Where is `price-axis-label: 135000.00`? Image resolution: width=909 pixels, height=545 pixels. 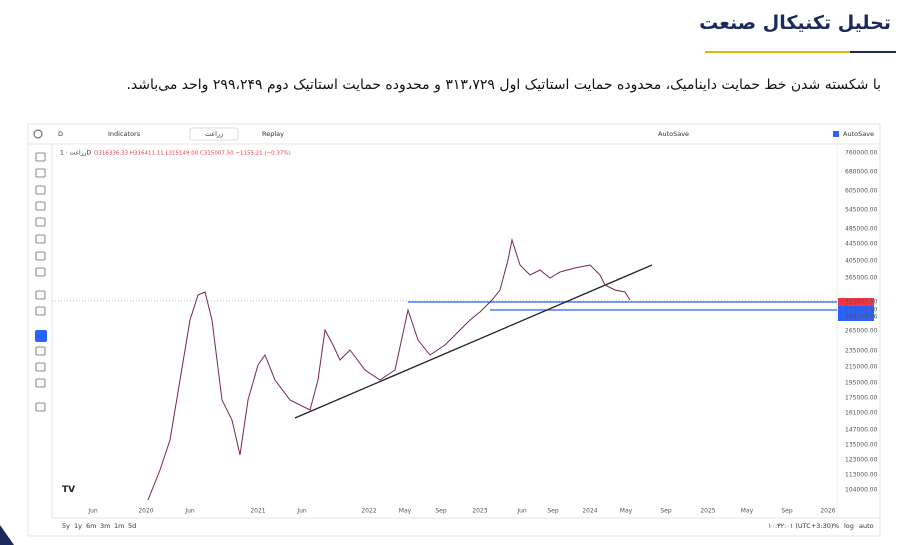
price-axis-label: 135000.00 is located at coordinates (861, 445).